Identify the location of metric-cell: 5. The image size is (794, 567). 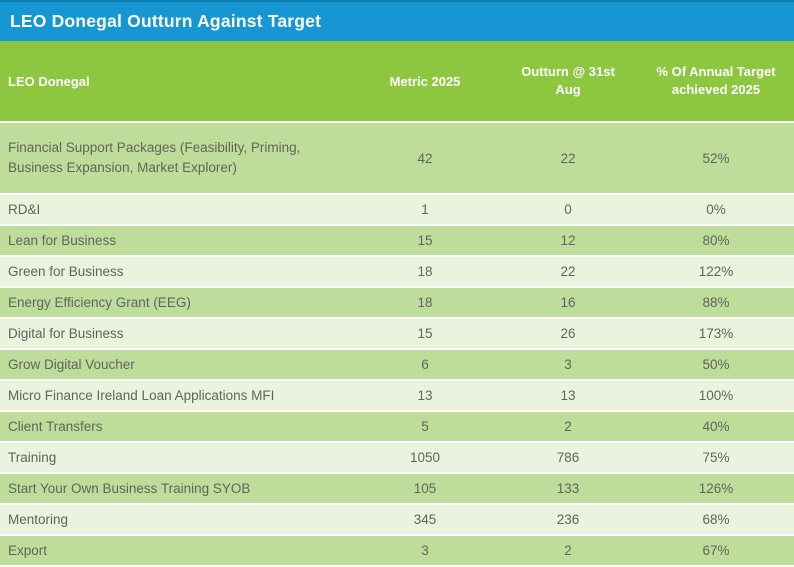
(425, 426).